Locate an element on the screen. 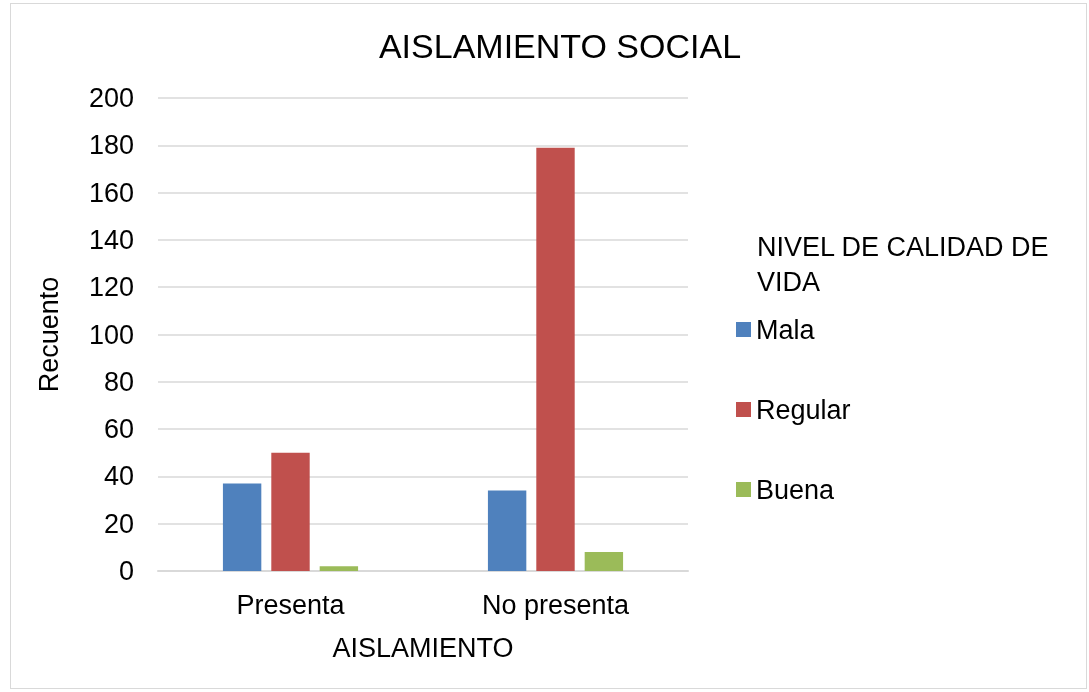 Image resolution: width=1089 pixels, height=692 pixels. legend-title: NIVEL DE CALIDAD DE VIDA is located at coordinates (907, 264).